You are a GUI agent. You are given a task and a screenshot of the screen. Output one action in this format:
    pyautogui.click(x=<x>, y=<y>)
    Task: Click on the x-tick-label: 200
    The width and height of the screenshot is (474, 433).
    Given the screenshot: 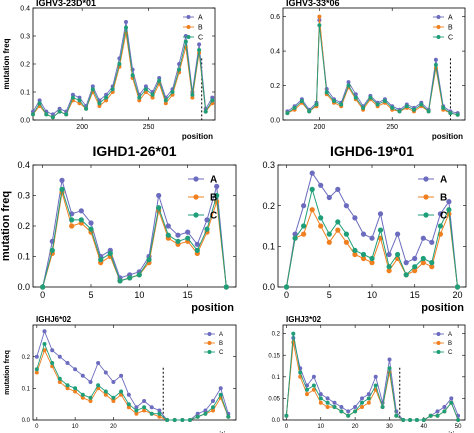 What is the action you would take?
    pyautogui.click(x=320, y=127)
    